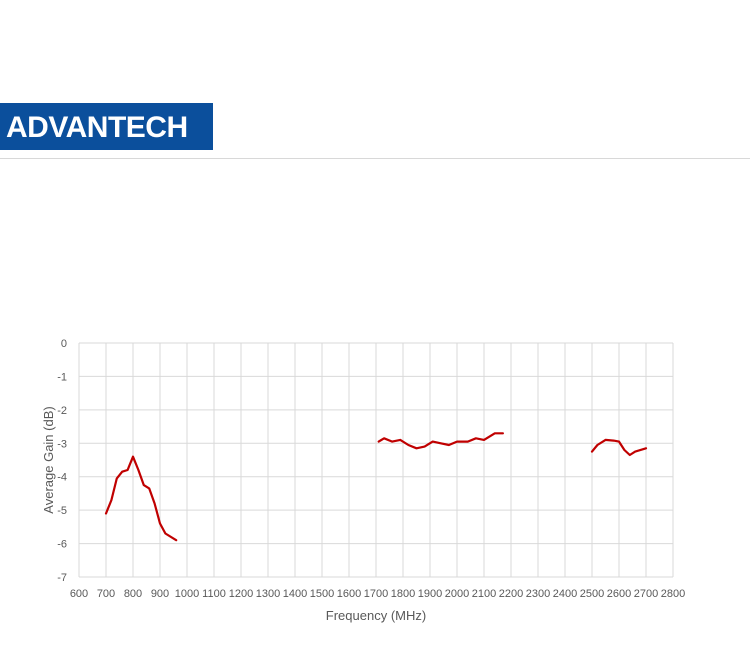  What do you see at coordinates (62, 411) in the screenshot?
I see `y-tick-label: -2` at bounding box center [62, 411].